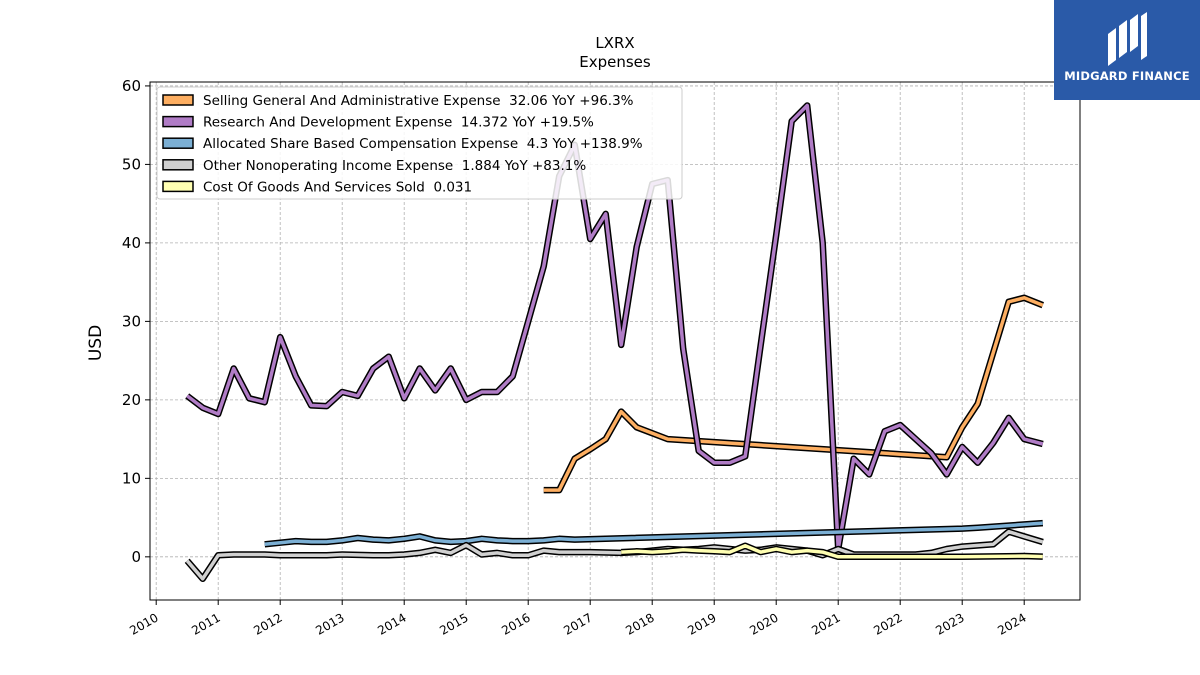  What do you see at coordinates (131, 243) in the screenshot?
I see `y-tick-label: 40` at bounding box center [131, 243].